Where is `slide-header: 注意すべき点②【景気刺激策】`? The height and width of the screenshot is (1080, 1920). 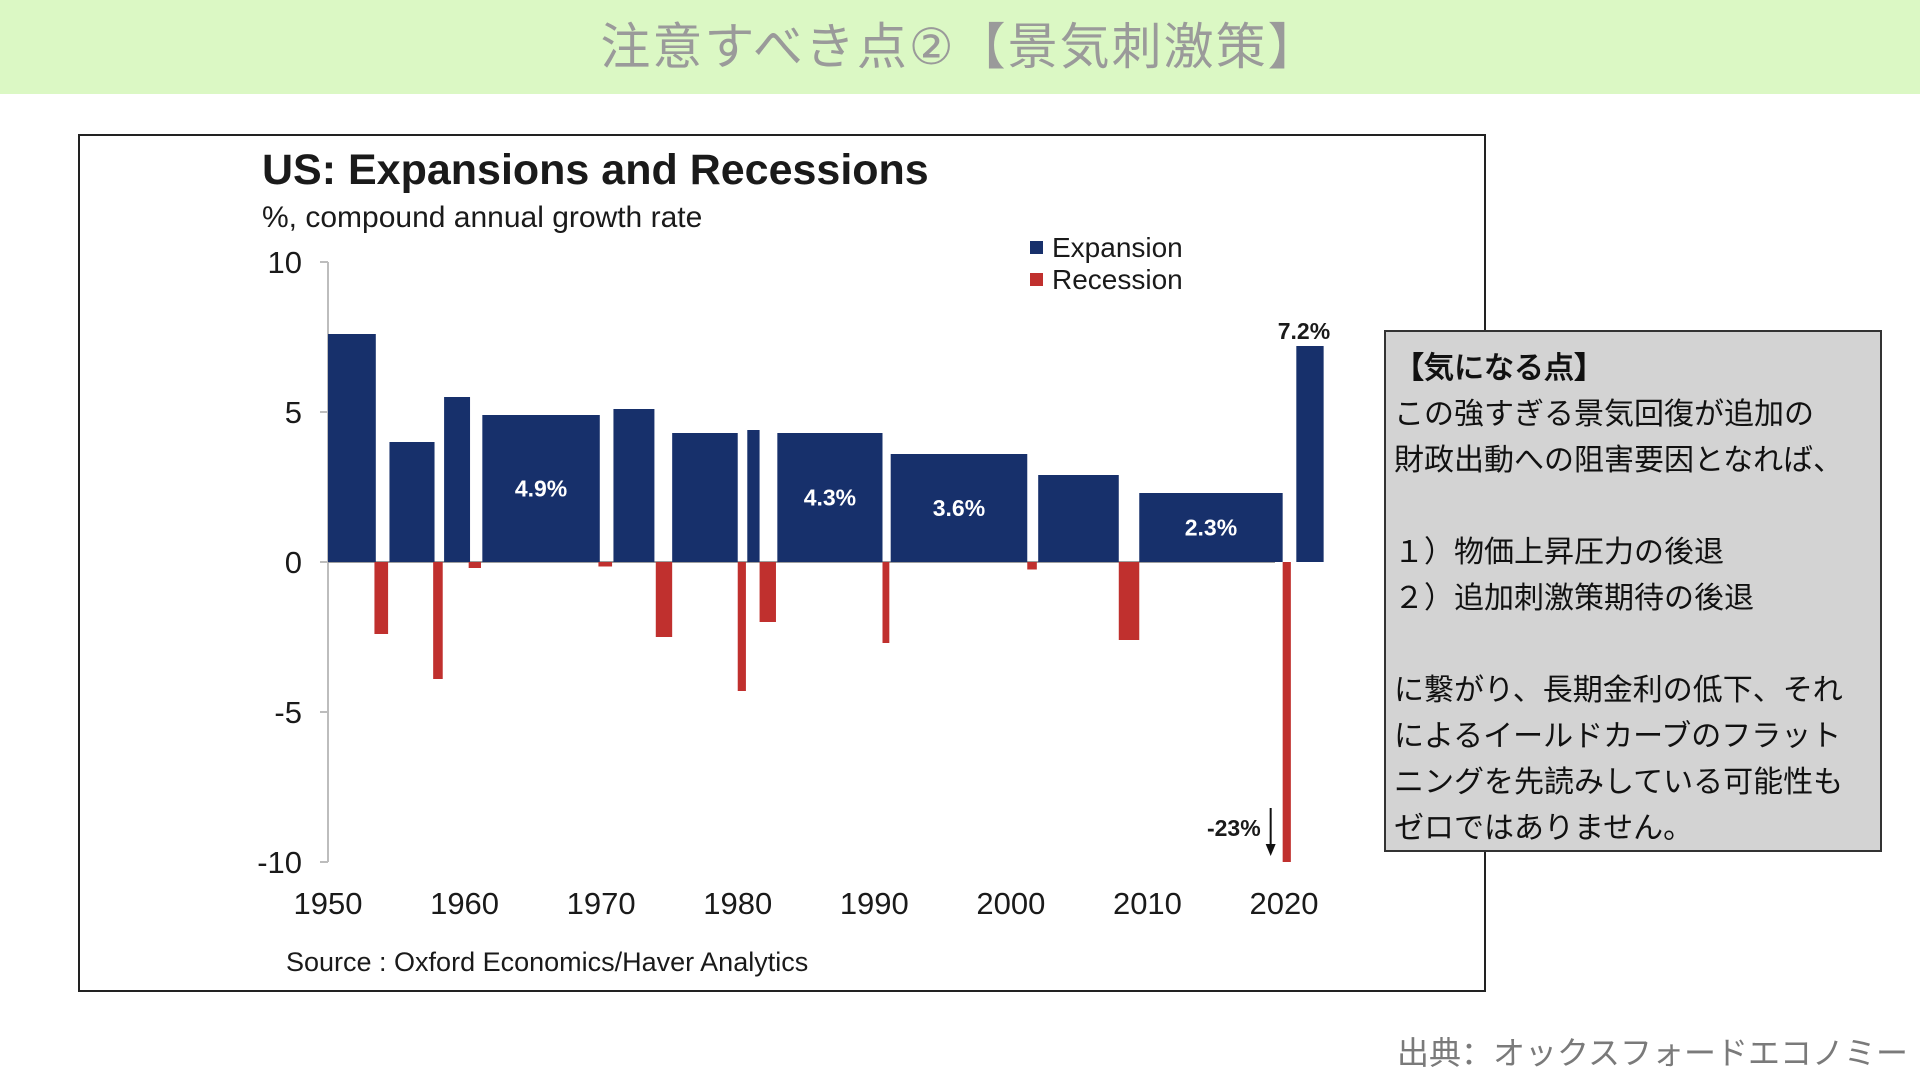
slide-header: 注意すべき点②【景気刺激策】 is located at coordinates (960, 47).